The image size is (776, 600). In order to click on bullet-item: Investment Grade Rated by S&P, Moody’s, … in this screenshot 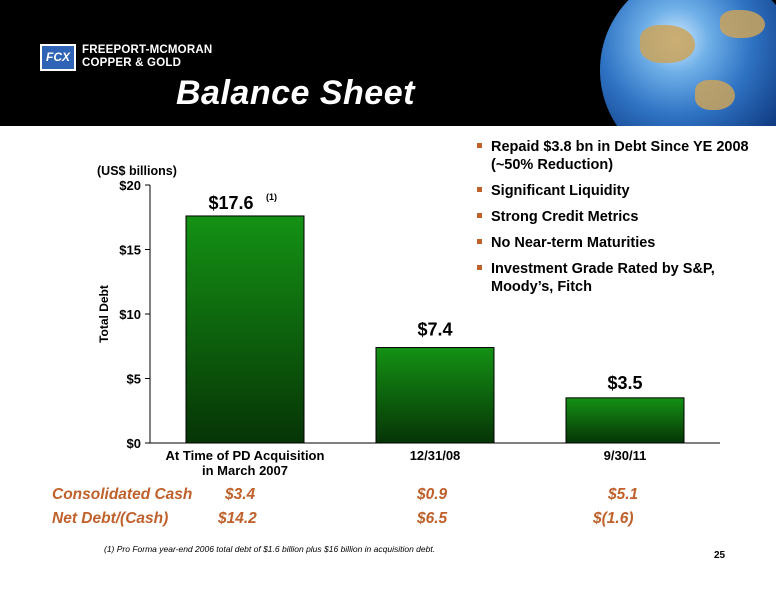, I will do `click(621, 278)`.